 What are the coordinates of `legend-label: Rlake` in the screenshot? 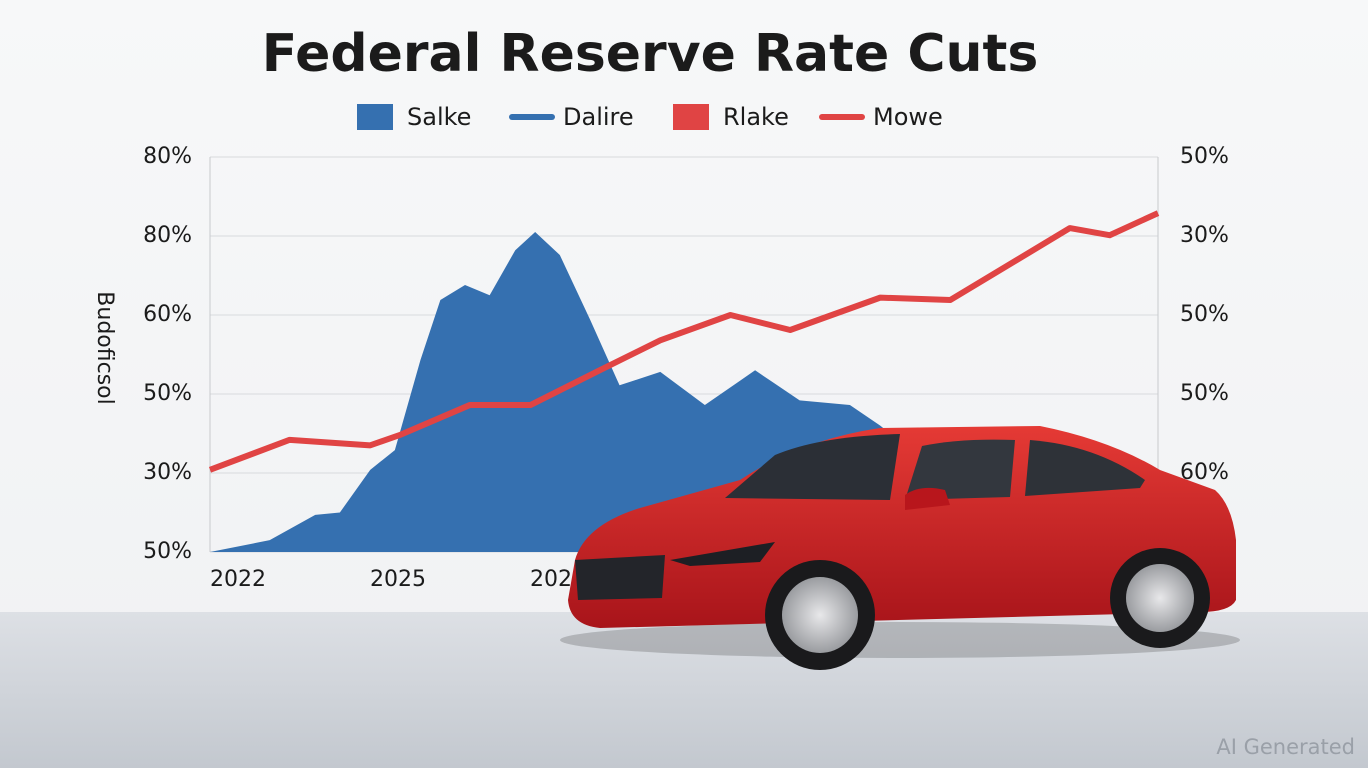 It's located at (756, 117).